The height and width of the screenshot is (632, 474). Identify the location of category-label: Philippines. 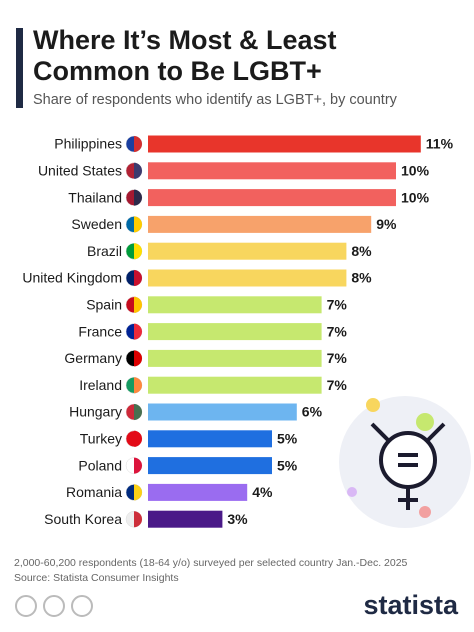
(88, 144).